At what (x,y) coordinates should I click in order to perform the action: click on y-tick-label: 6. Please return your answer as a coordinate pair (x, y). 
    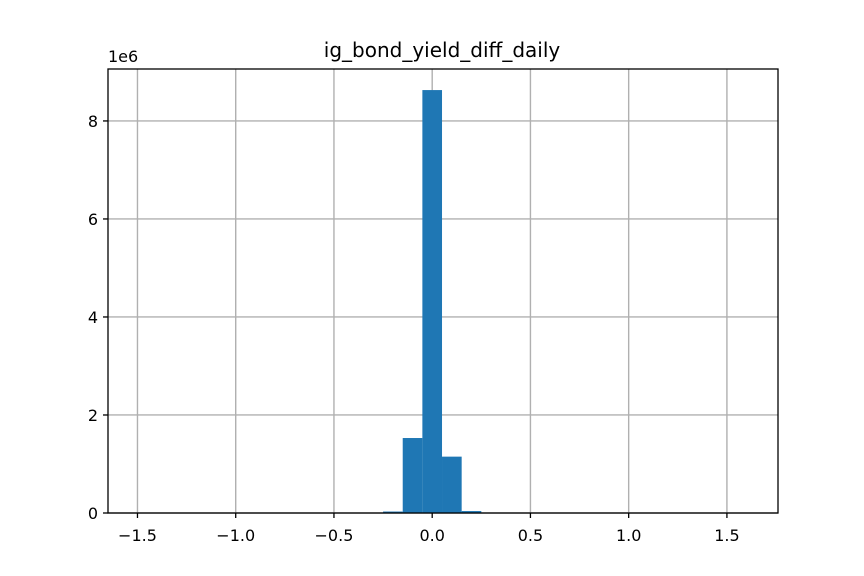
    Looking at the image, I should click on (93, 219).